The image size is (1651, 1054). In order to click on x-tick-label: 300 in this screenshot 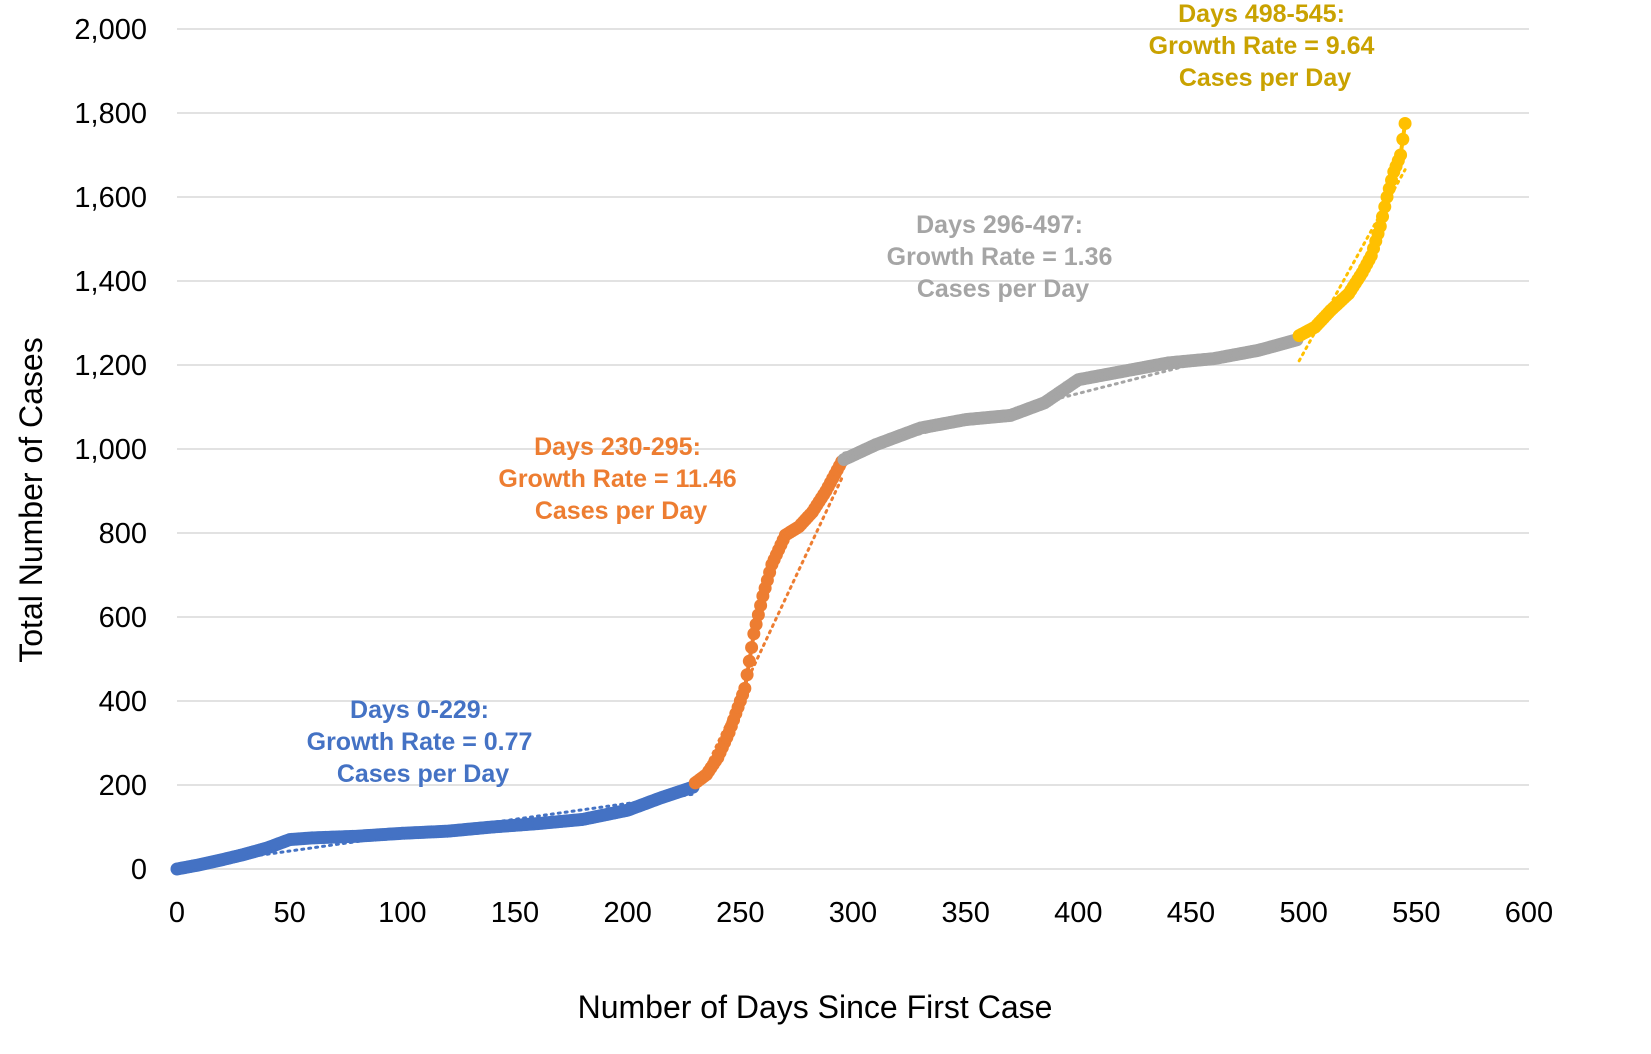, I will do `click(853, 913)`.